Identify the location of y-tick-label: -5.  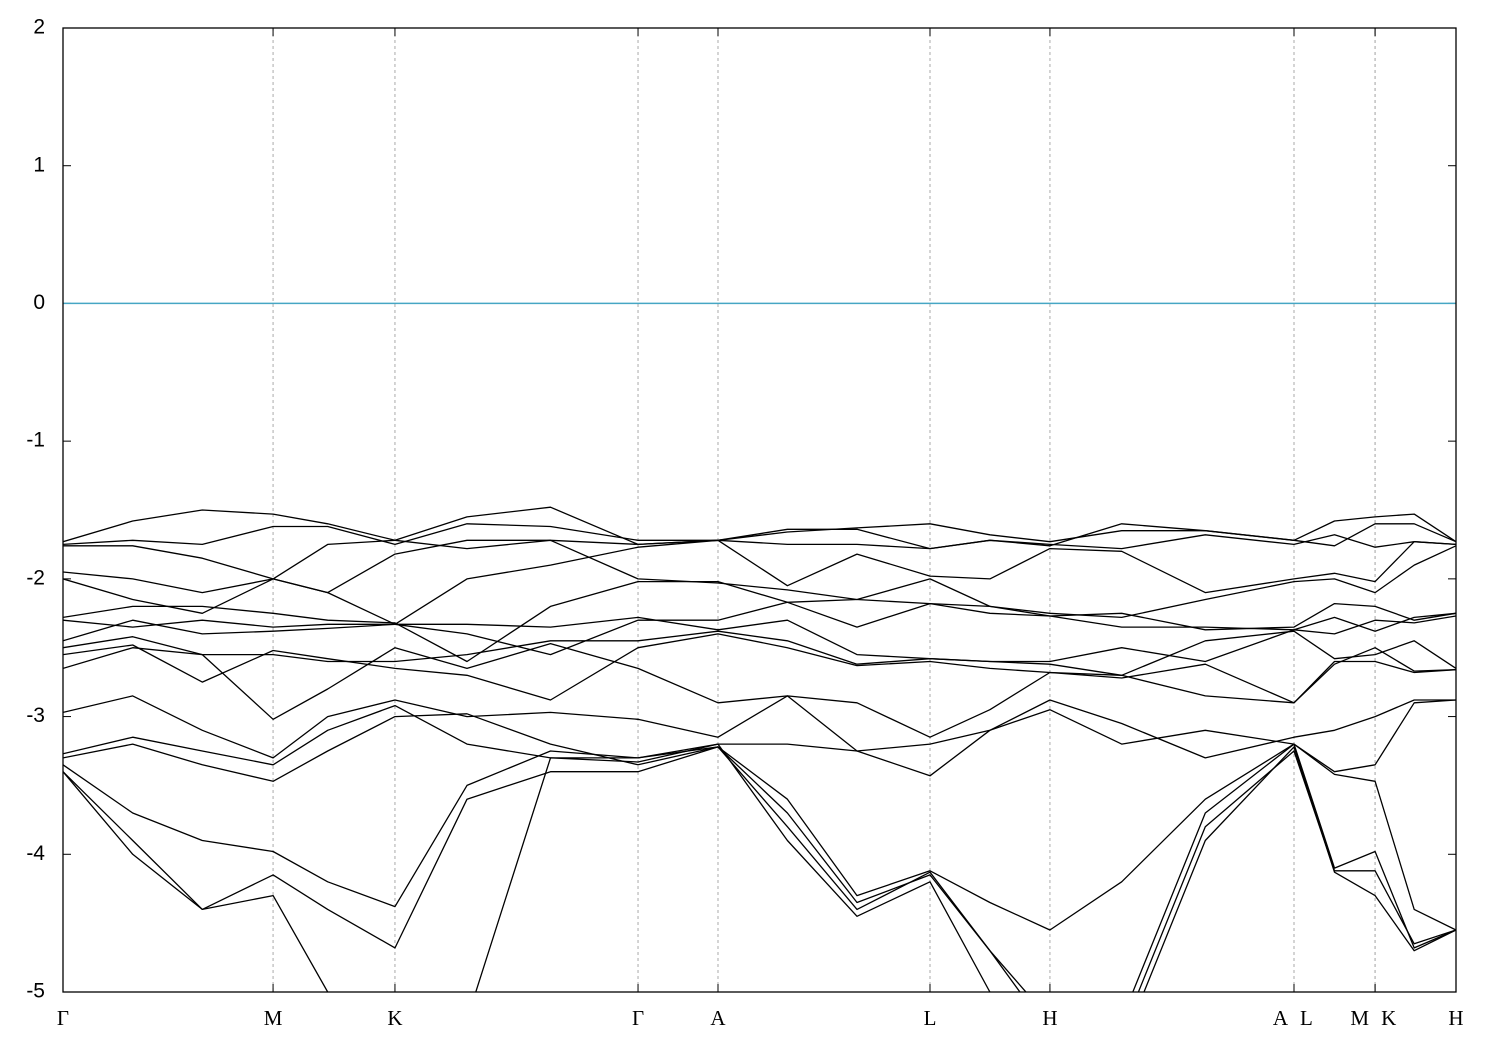
(35, 991).